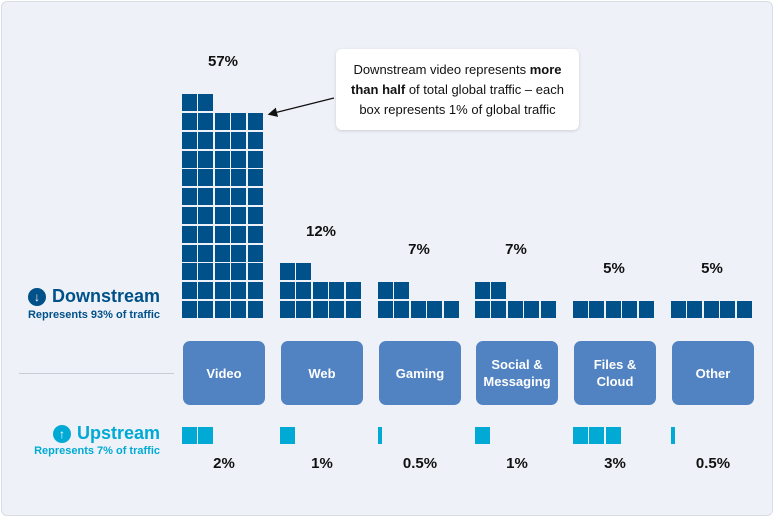 This screenshot has height=517, width=774. What do you see at coordinates (615, 463) in the screenshot?
I see `upstream-value-label: 3%` at bounding box center [615, 463].